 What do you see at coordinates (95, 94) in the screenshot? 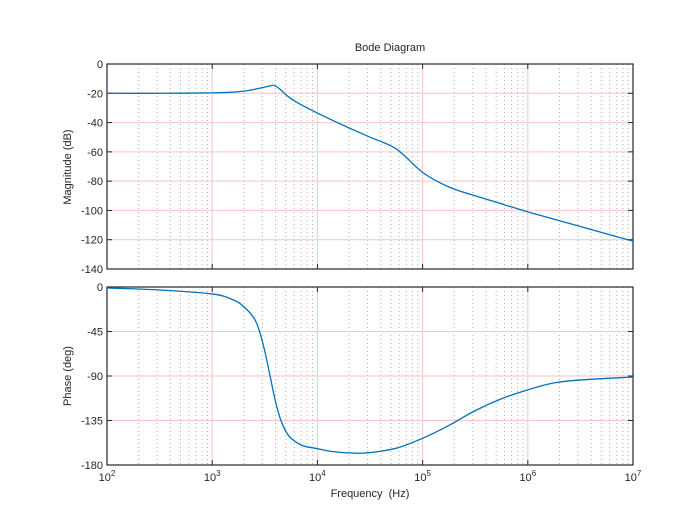
I see `y-tick-label: -20` at bounding box center [95, 94].